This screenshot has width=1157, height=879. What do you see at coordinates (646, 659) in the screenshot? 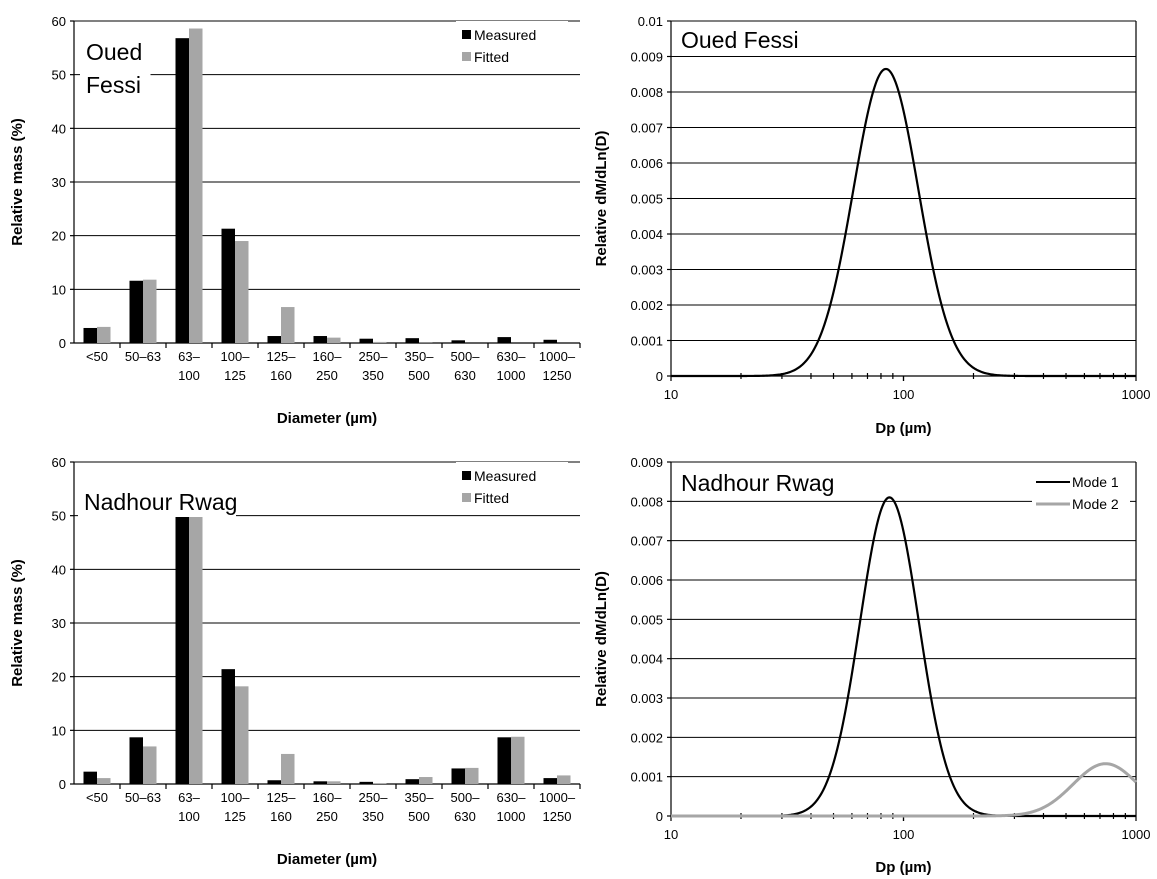
I see `y-tick-label: 0.004` at bounding box center [646, 659].